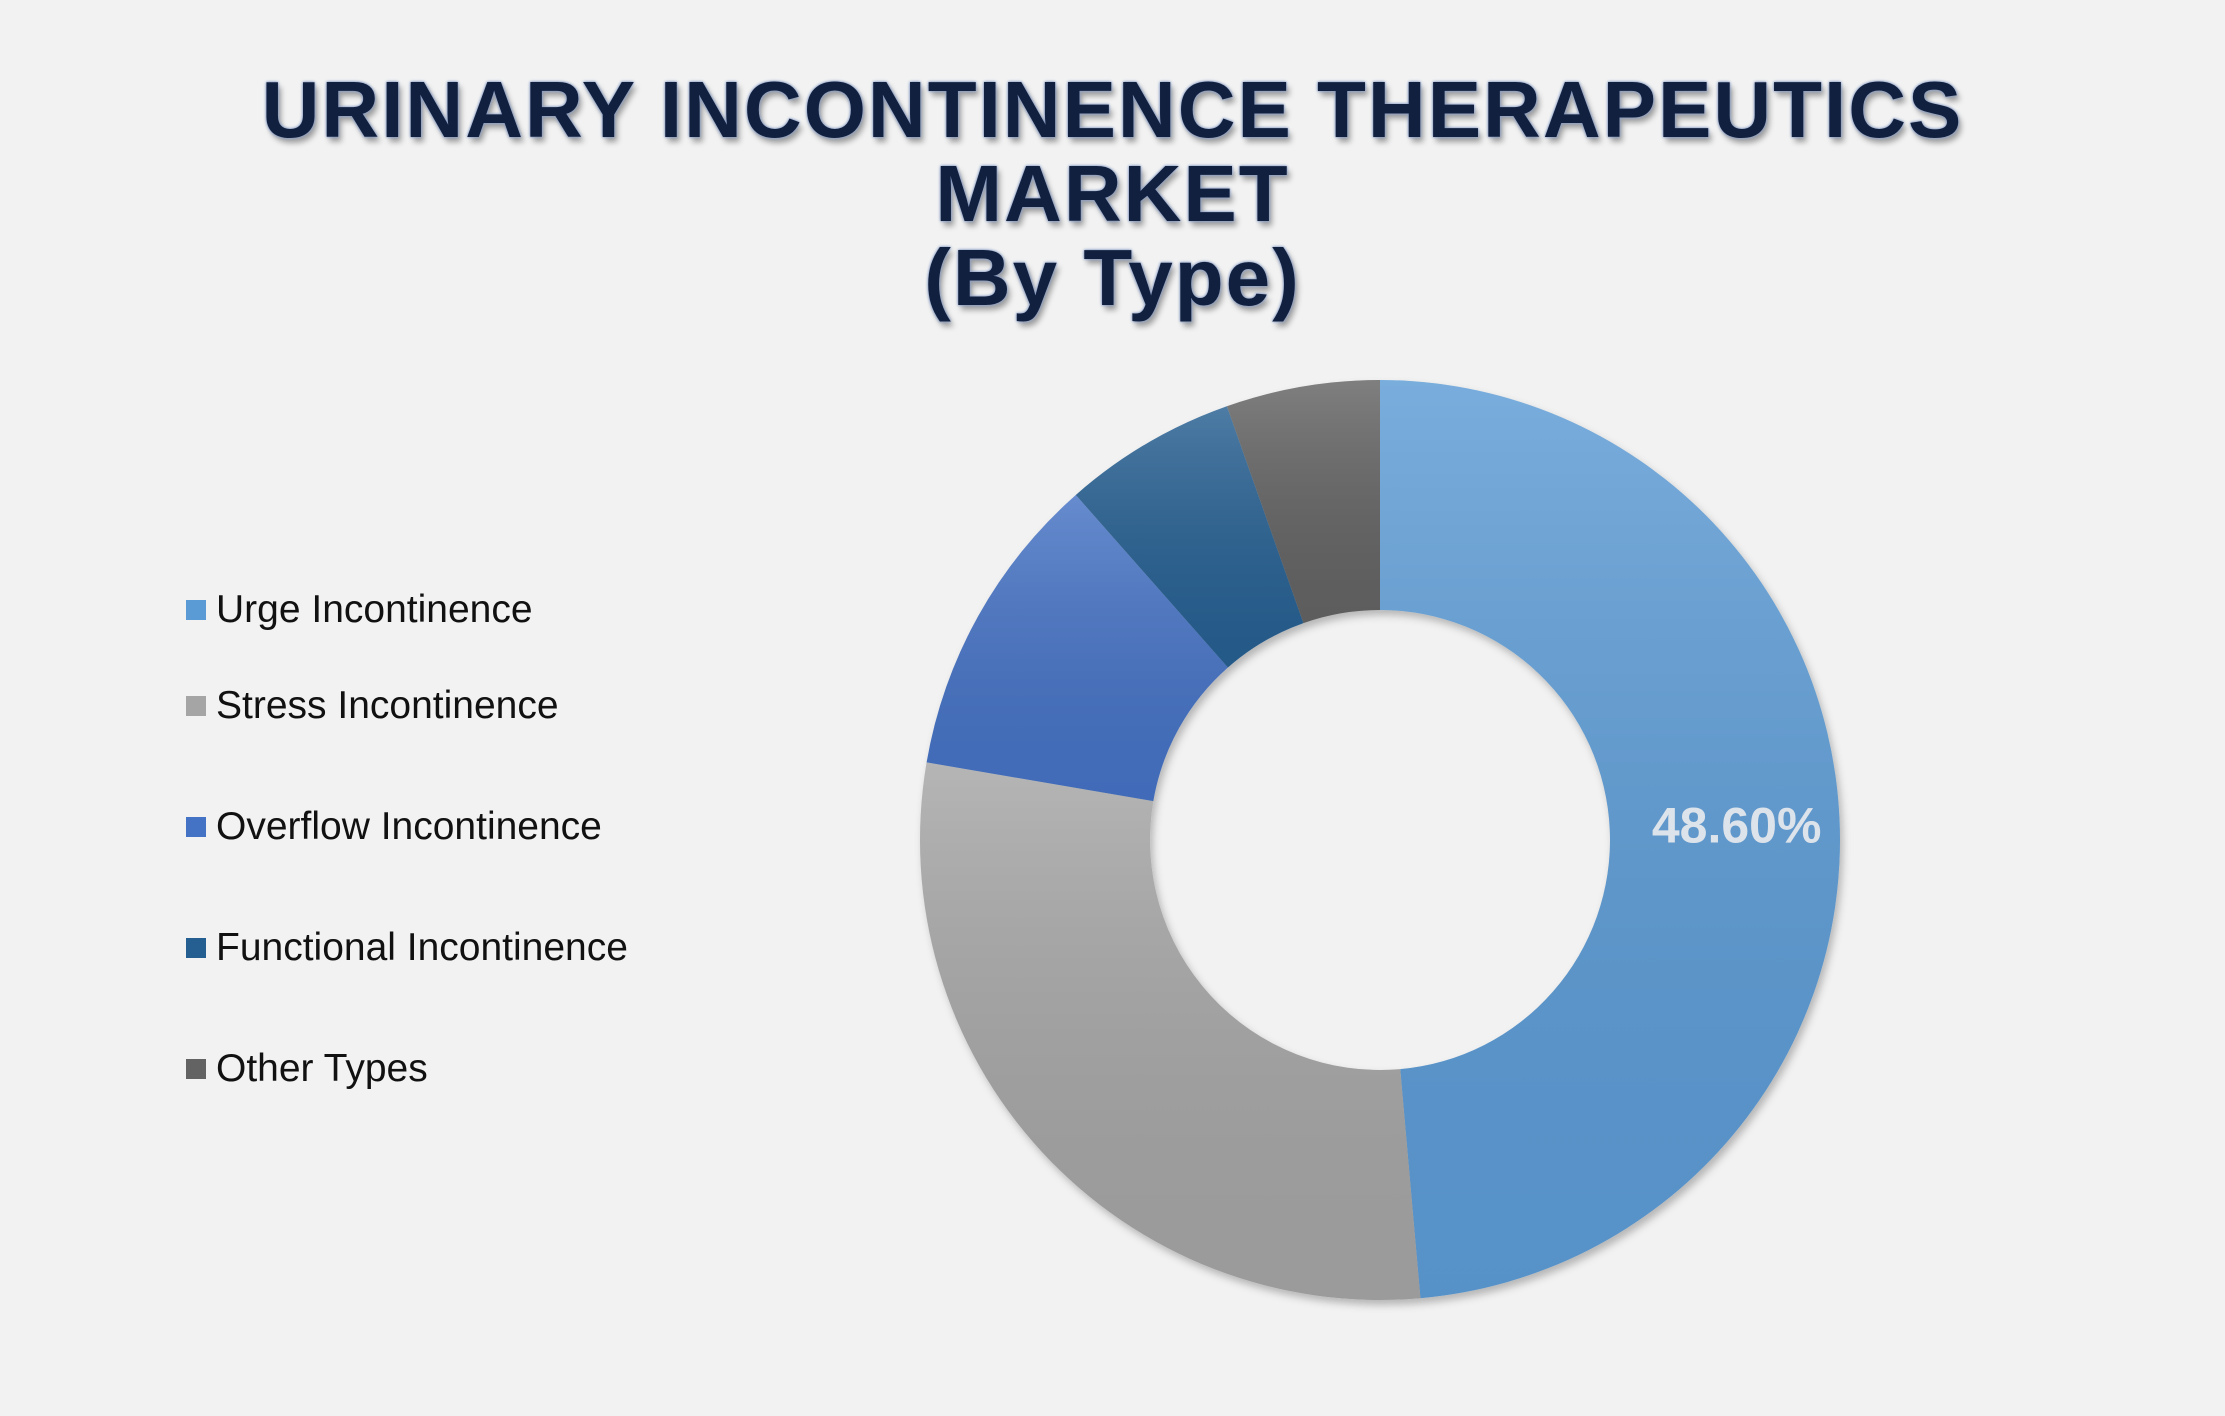 This screenshot has width=2225, height=1416. I want to click on chart-title-line: MARKET, so click(1112, 193).